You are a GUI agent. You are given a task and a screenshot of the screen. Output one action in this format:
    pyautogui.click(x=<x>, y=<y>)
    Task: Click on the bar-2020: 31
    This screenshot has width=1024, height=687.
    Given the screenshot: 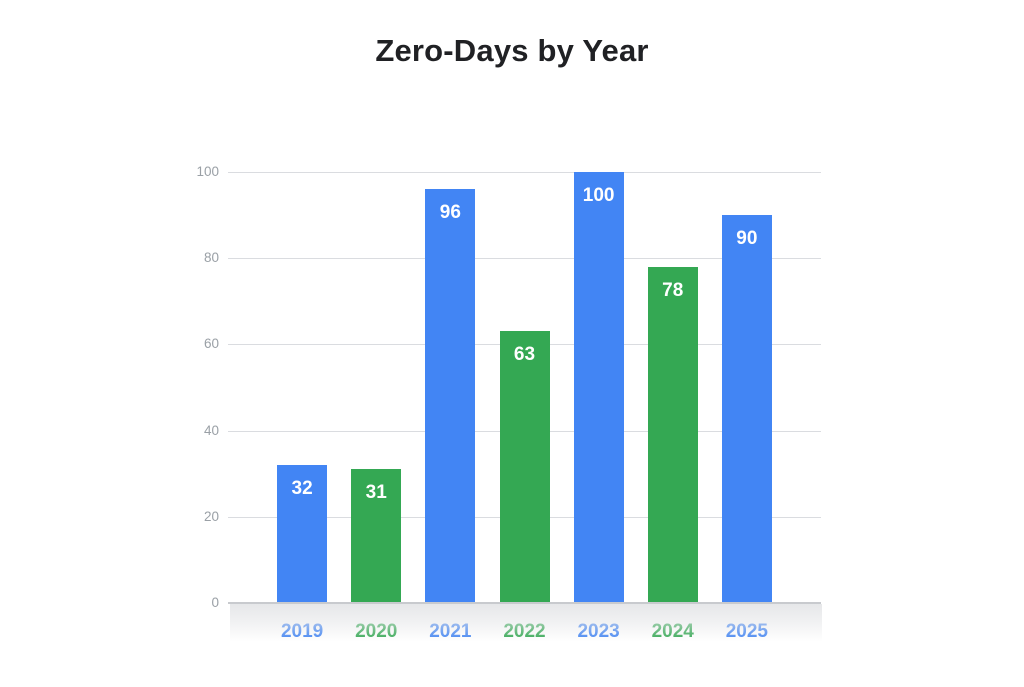 What is the action you would take?
    pyautogui.click(x=376, y=536)
    